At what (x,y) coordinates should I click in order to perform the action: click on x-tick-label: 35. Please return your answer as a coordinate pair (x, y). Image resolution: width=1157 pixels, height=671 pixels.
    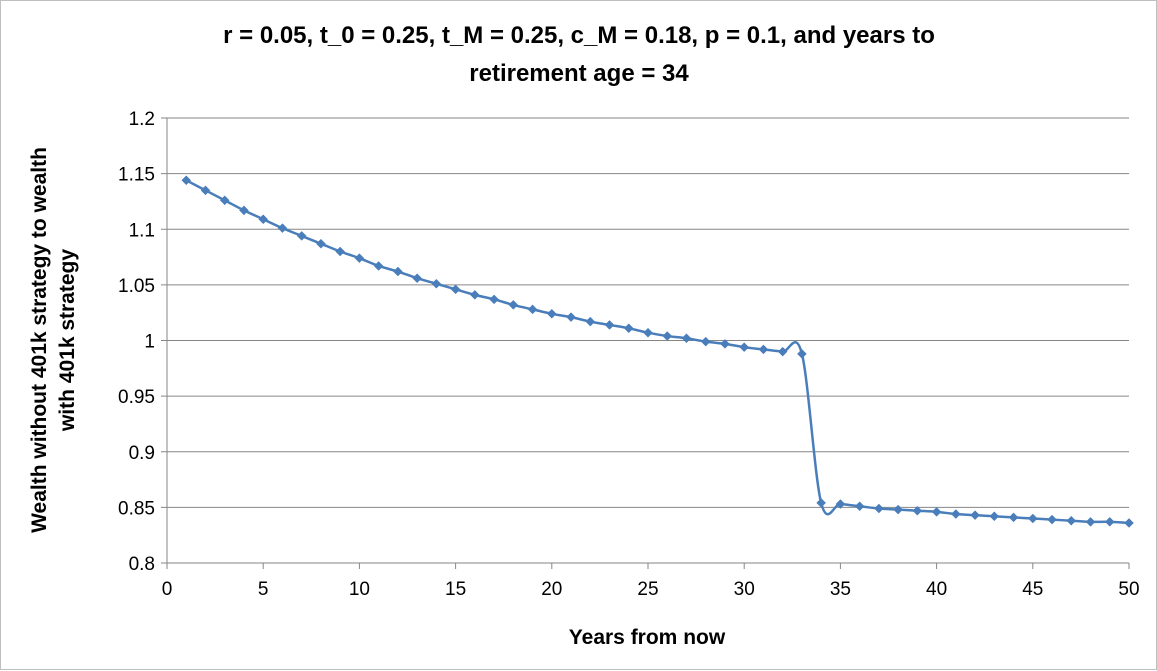
    Looking at the image, I should click on (840, 589).